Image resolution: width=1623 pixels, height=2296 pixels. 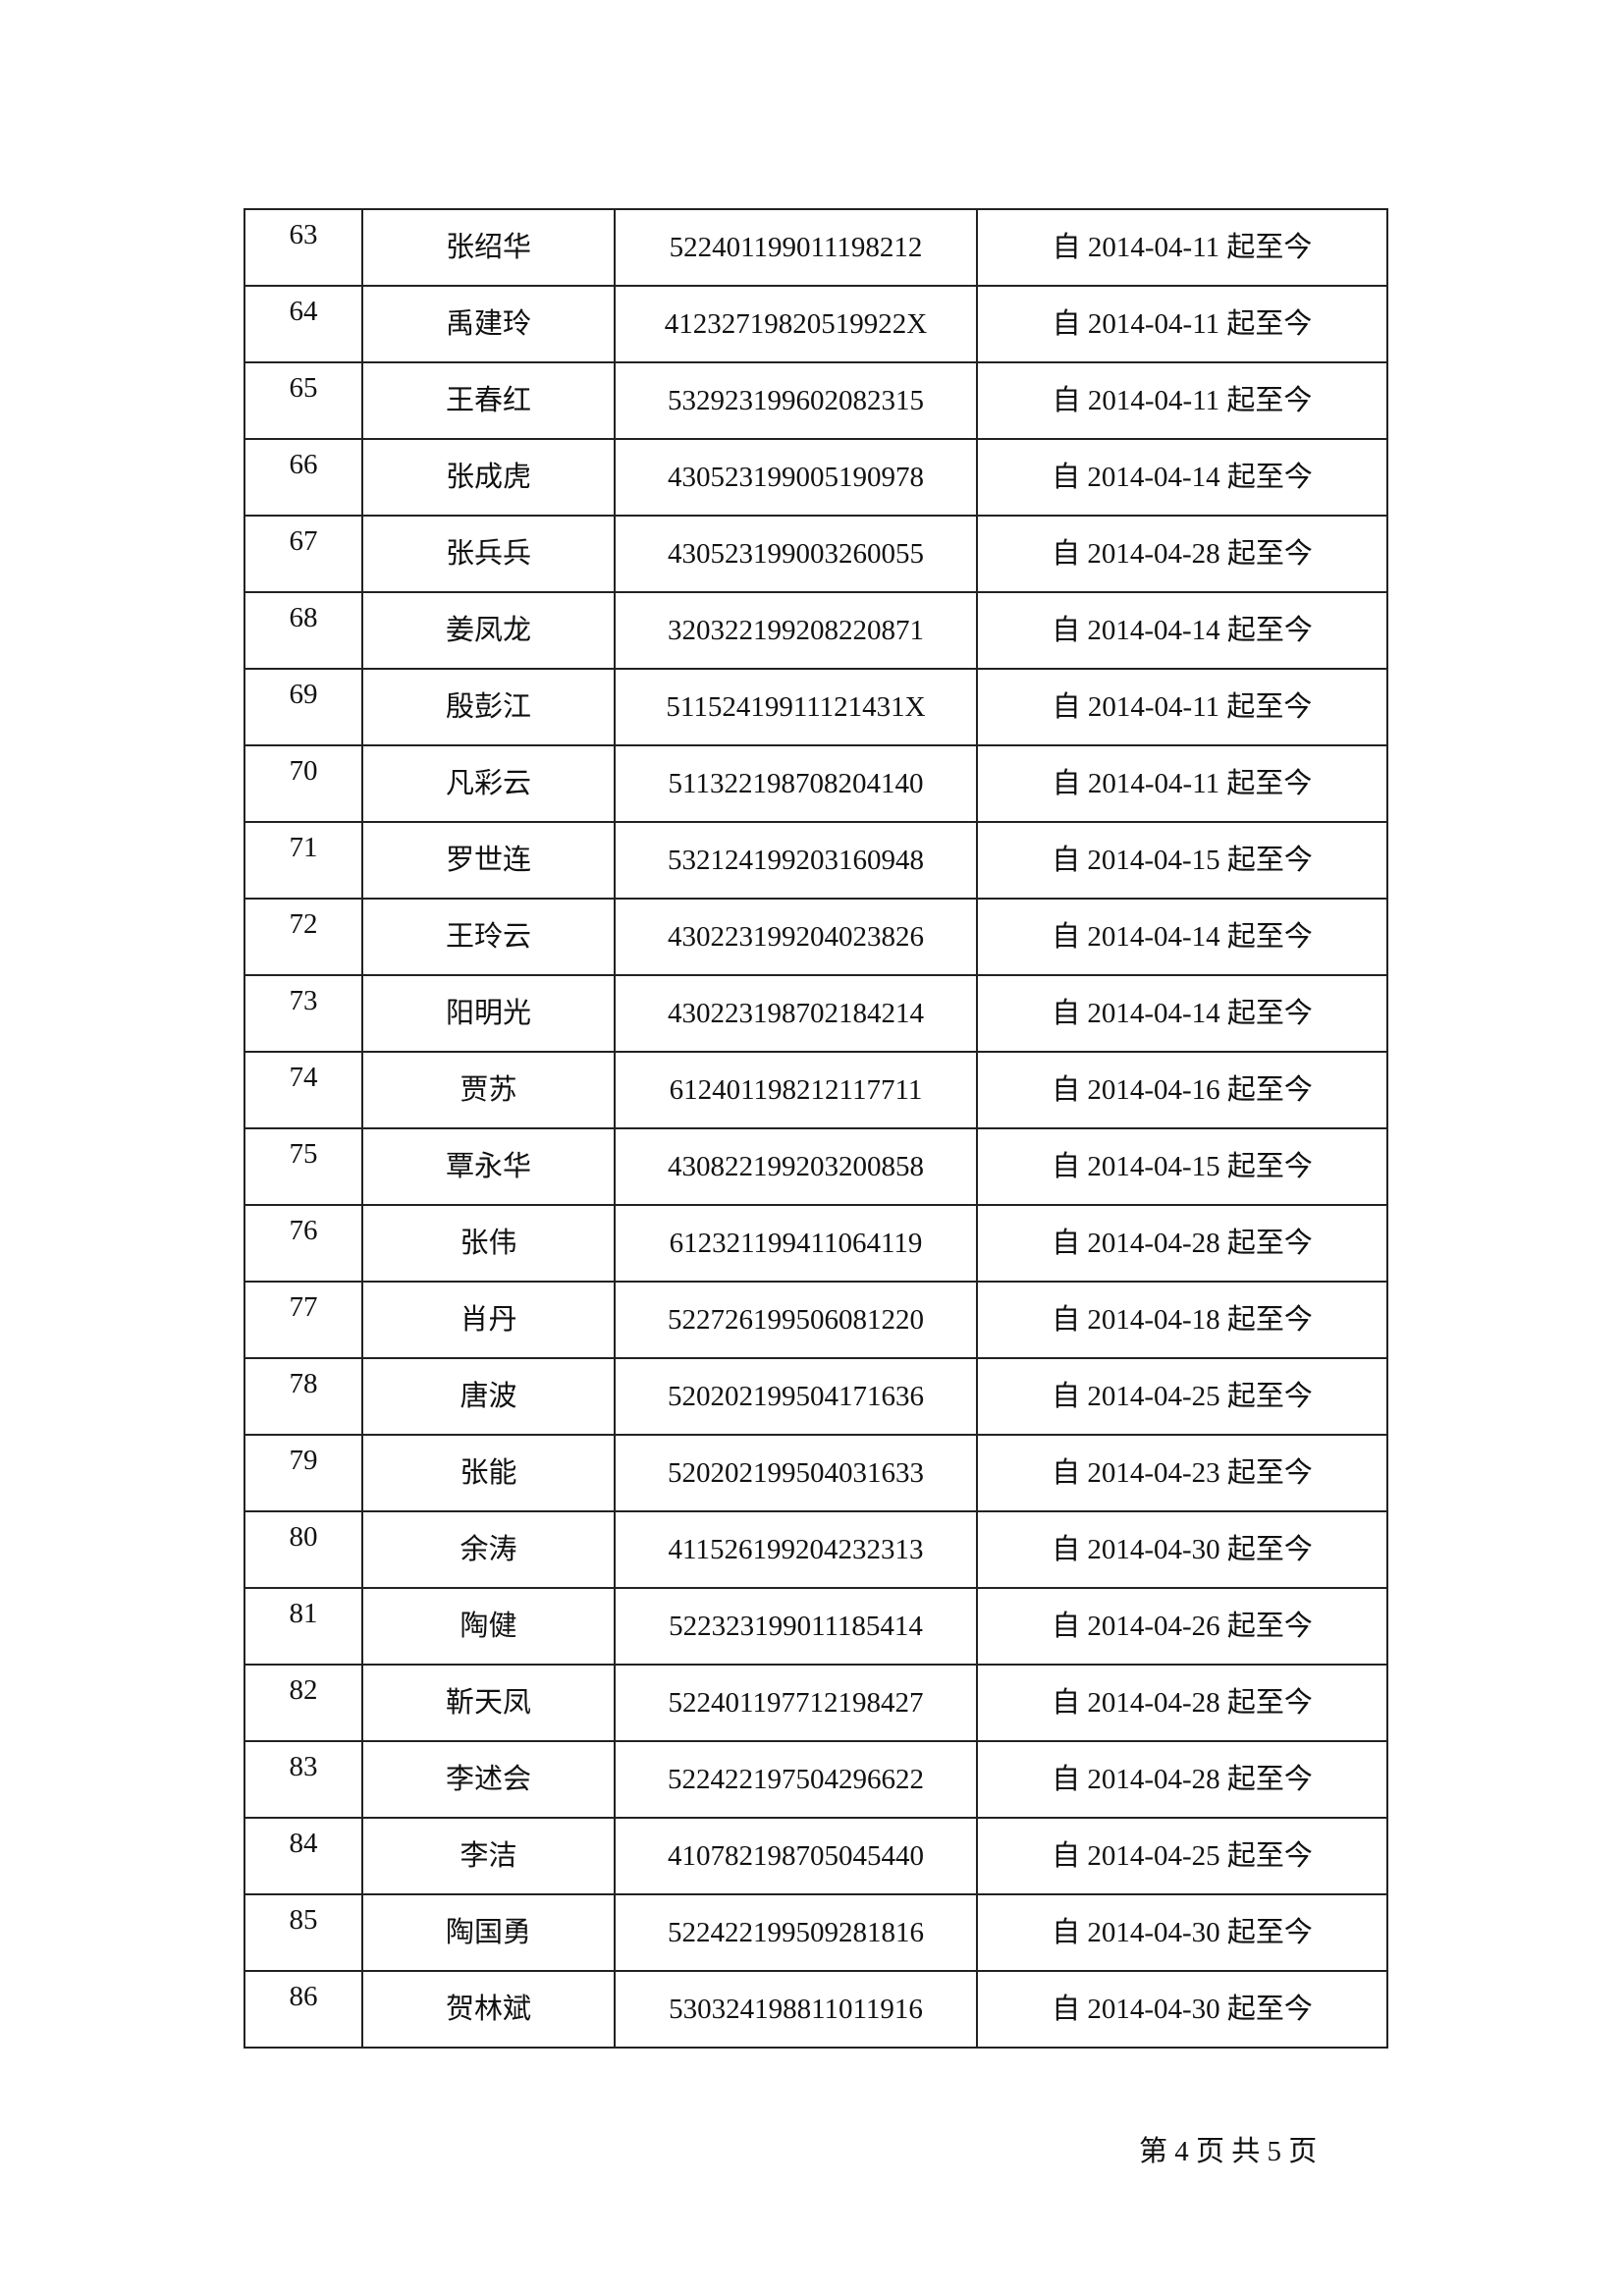 What do you see at coordinates (488, 630) in the screenshot?
I see `person-name: 姜凤龙` at bounding box center [488, 630].